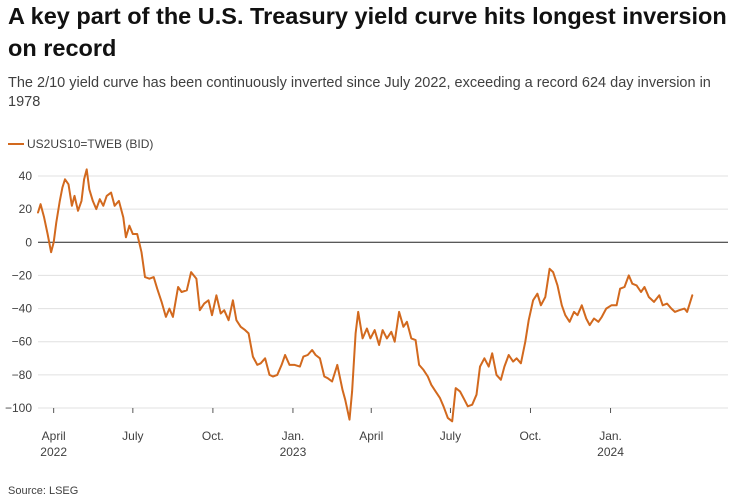  What do you see at coordinates (22, 342) in the screenshot?
I see `y-tick-label: −60` at bounding box center [22, 342].